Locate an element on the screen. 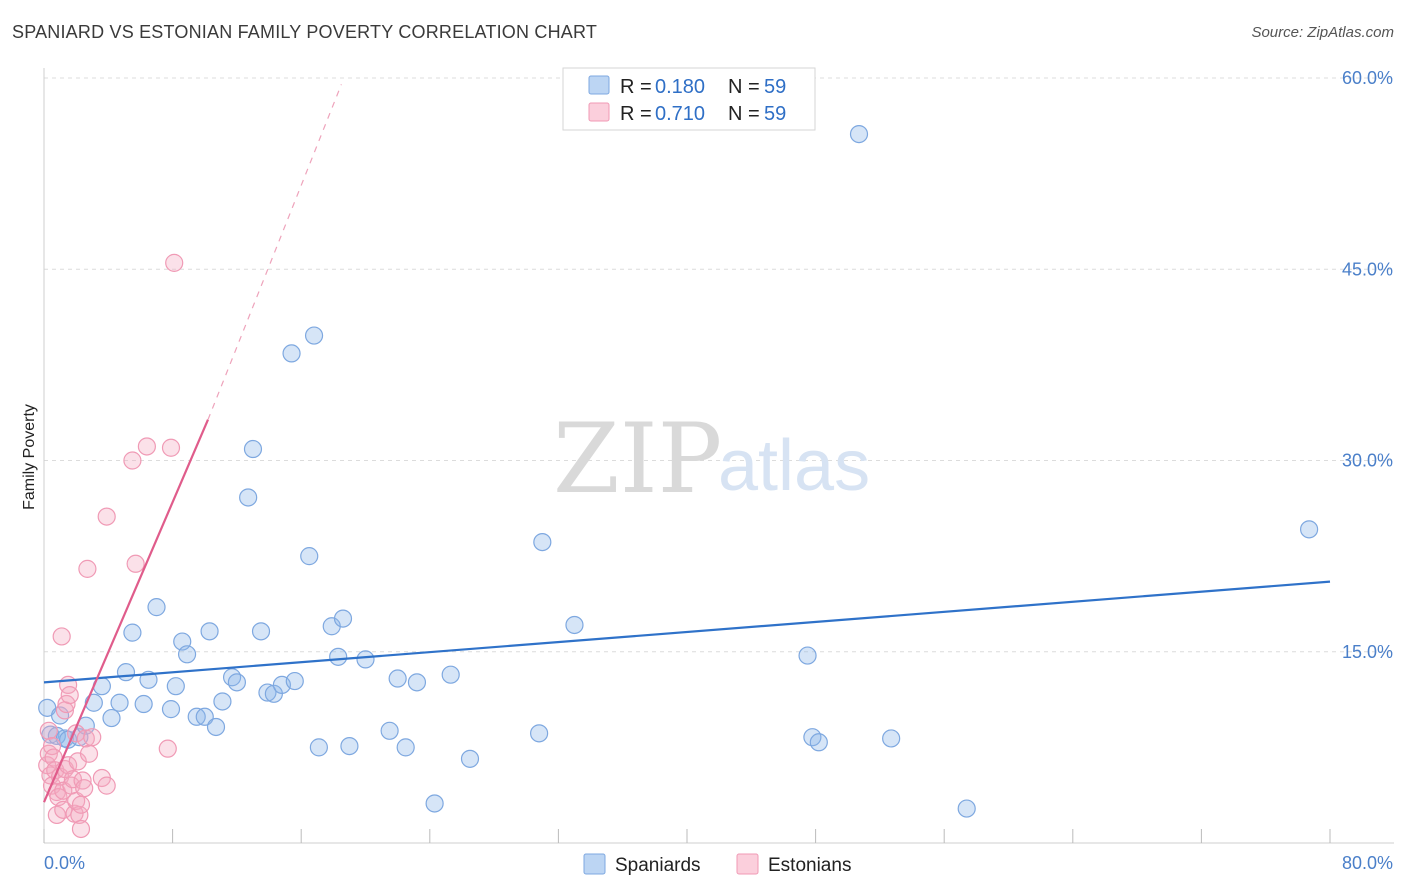  legend-r-value-1: 0.180 is located at coordinates (680, 87).